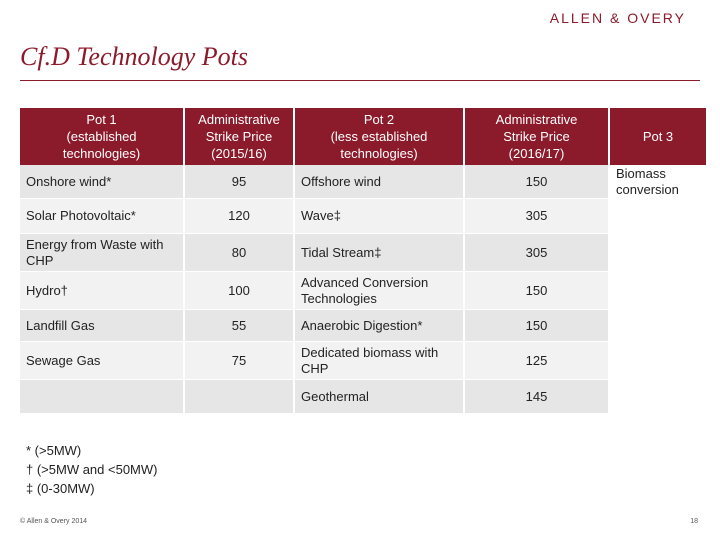 Image resolution: width=720 pixels, height=540 pixels. I want to click on header-pot1: Pot 1 (established technologies), so click(102, 136).